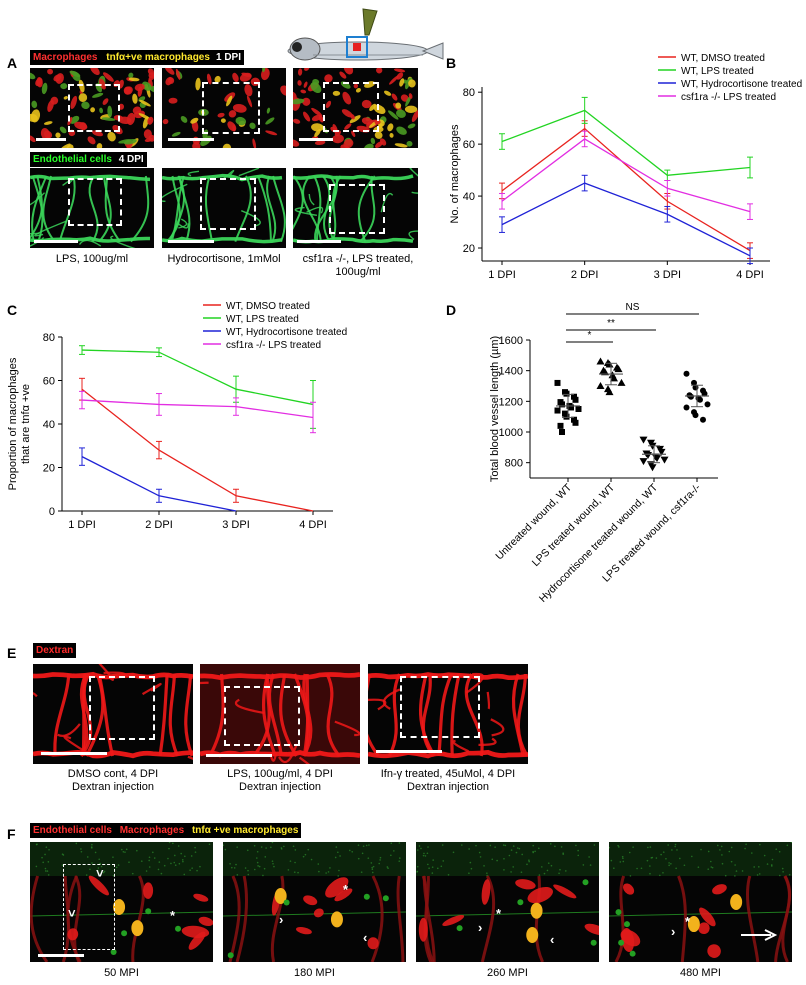  What do you see at coordinates (590, 335) in the screenshot?
I see `significance-label: *` at bounding box center [590, 335].